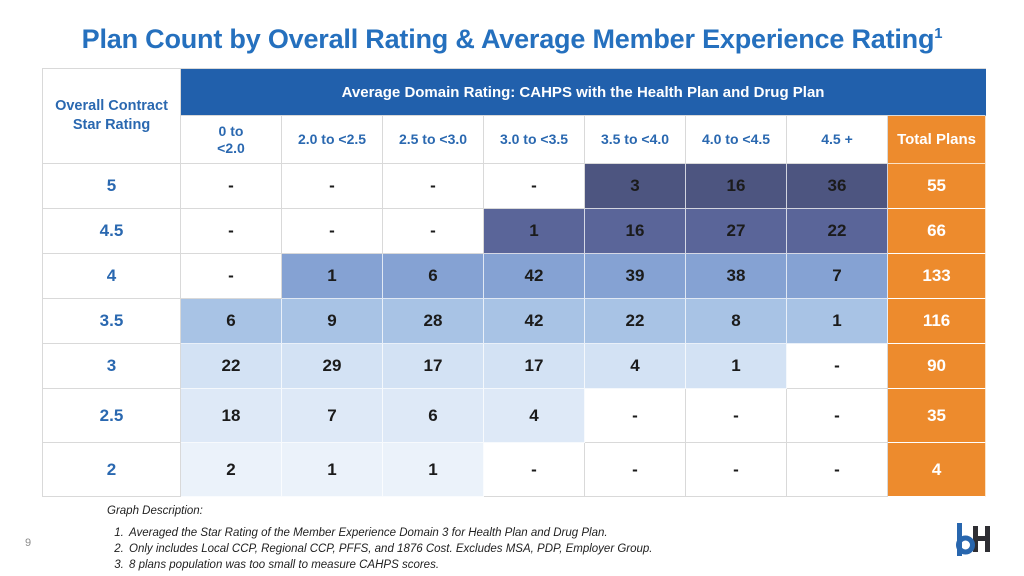 Image resolution: width=1024 pixels, height=576 pixels. I want to click on column-header-5: 4.0 to <4.5, so click(736, 140).